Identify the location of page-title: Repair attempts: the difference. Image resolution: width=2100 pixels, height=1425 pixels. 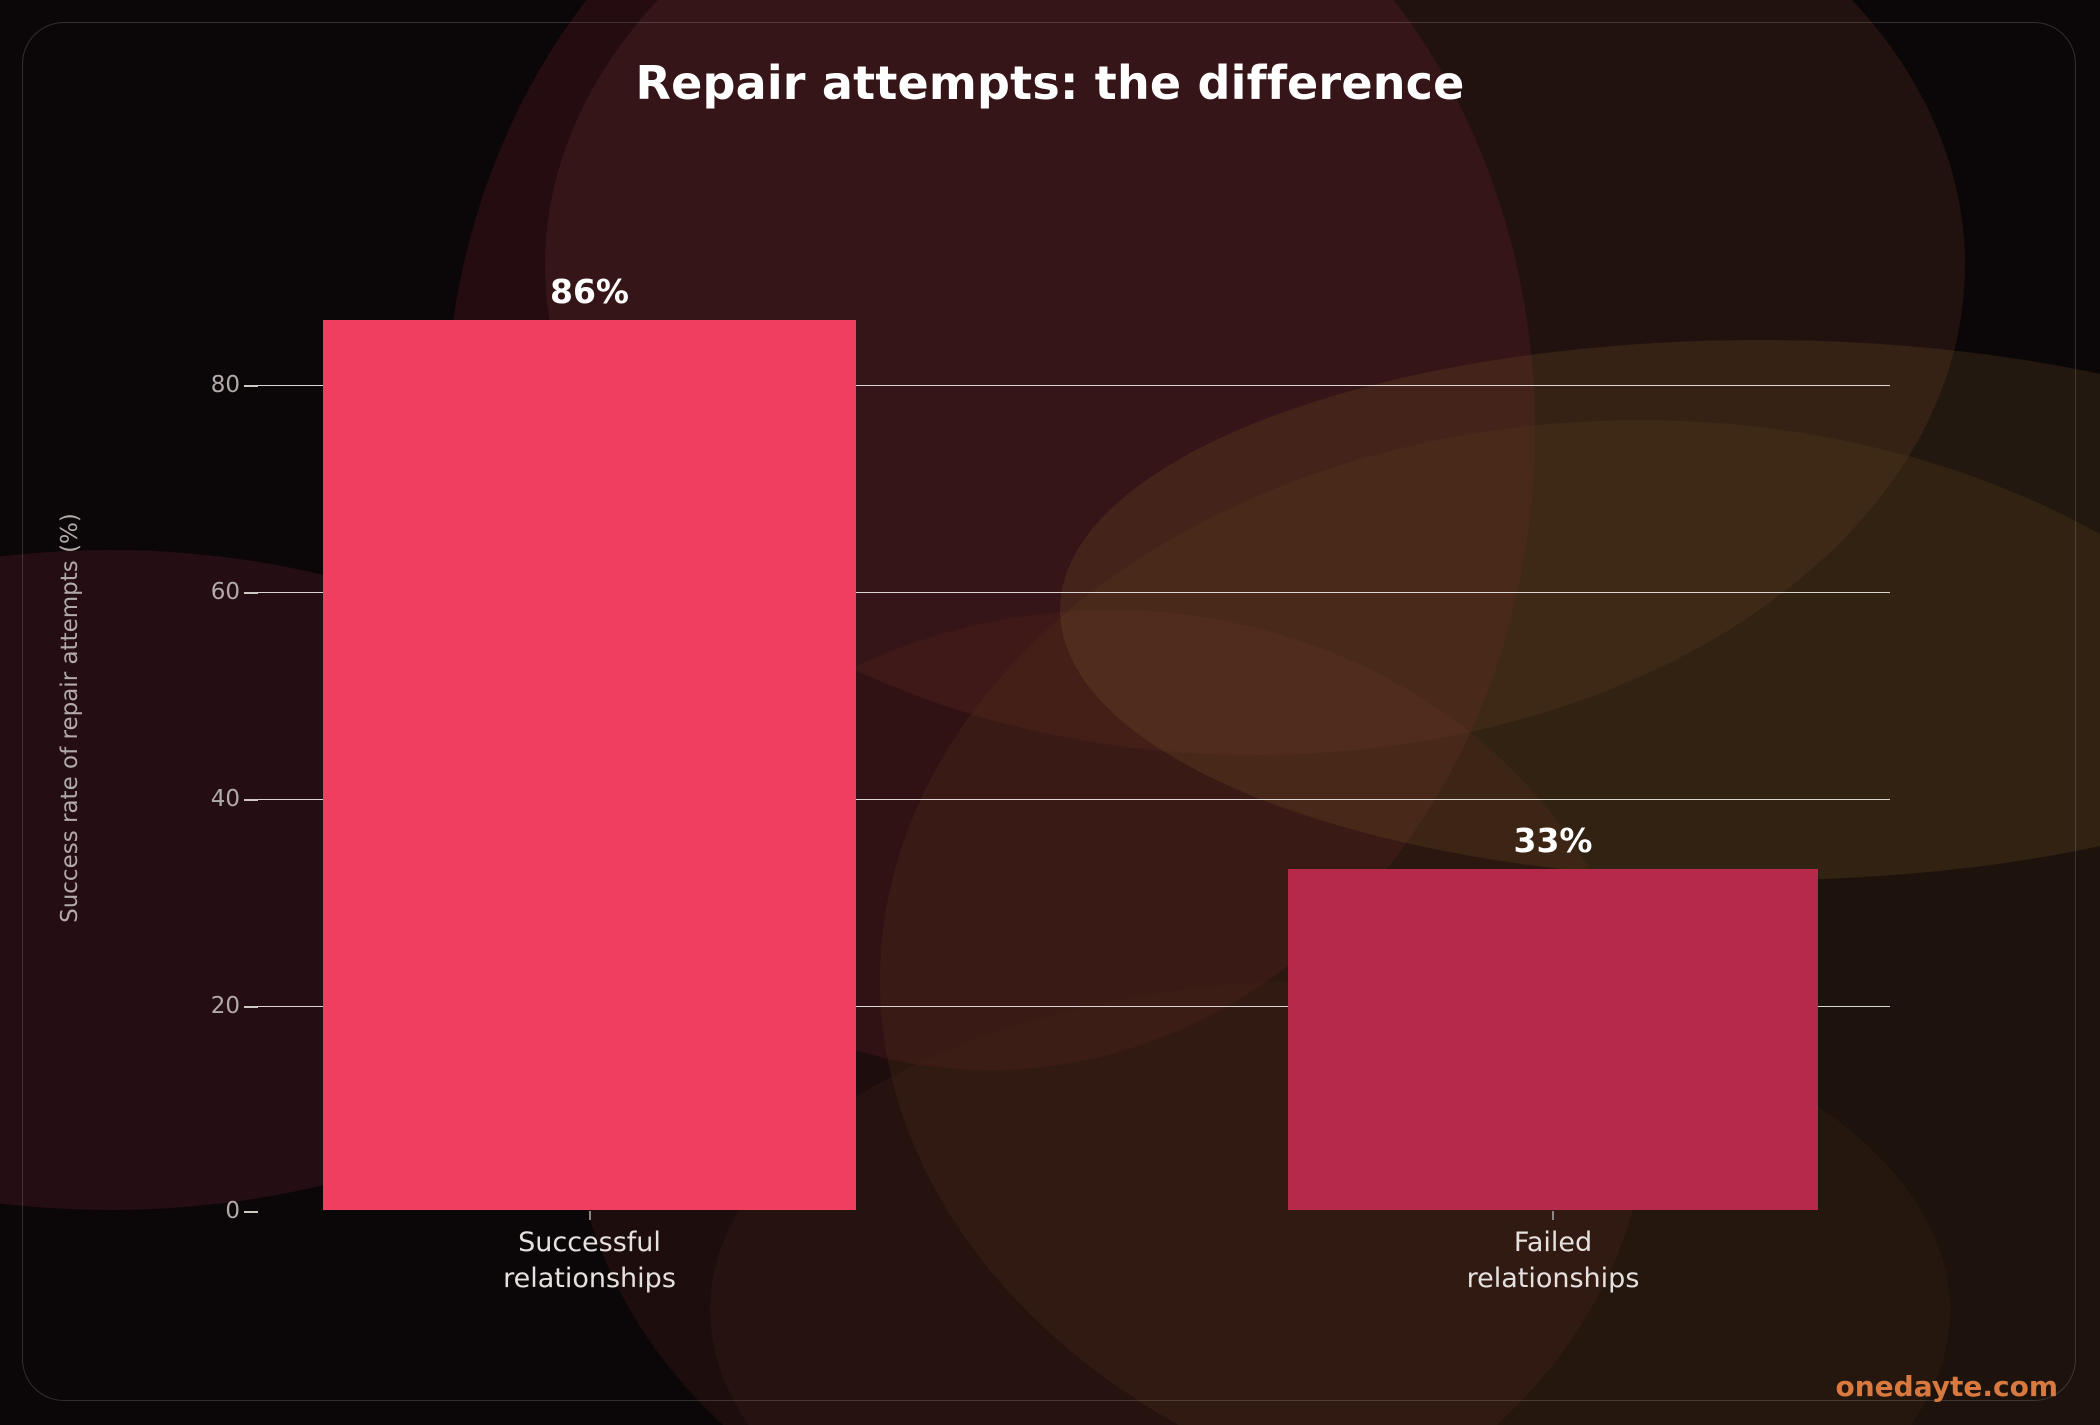
(1050, 83).